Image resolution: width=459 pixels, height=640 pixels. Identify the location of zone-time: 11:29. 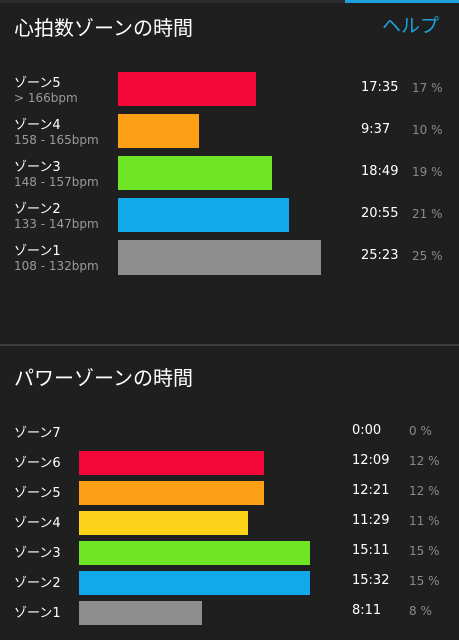
(371, 520).